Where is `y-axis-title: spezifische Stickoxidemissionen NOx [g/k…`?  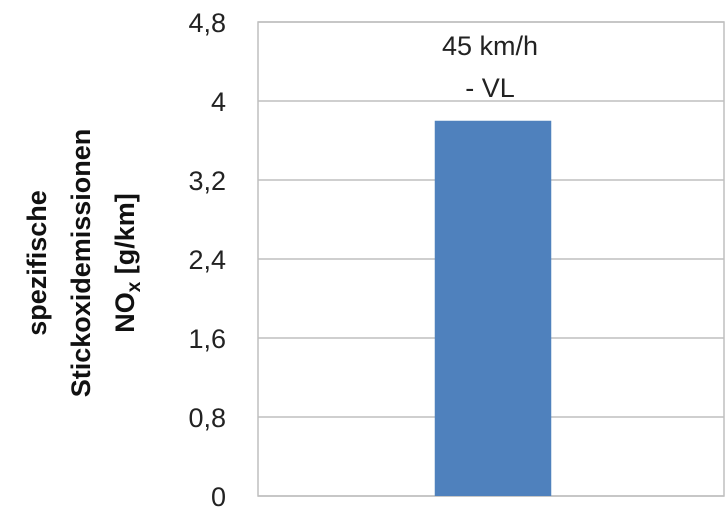 y-axis-title: spezifische Stickoxidemissionen NOx [g/k… is located at coordinates (83, 263).